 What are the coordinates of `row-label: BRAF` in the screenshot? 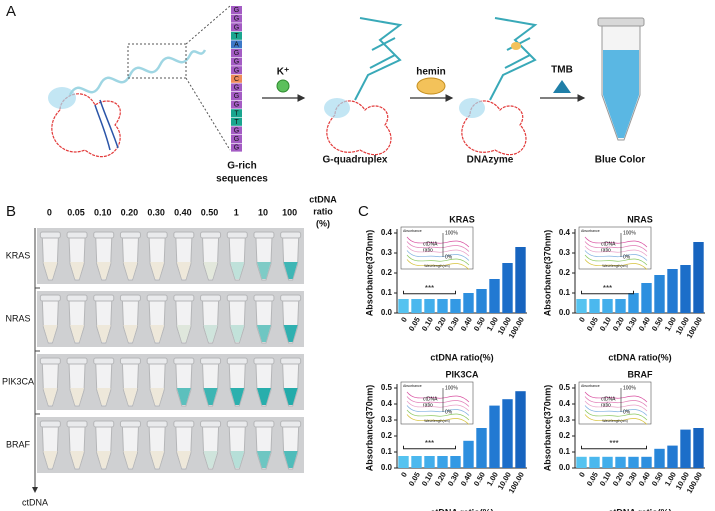 It's located at (18, 444).